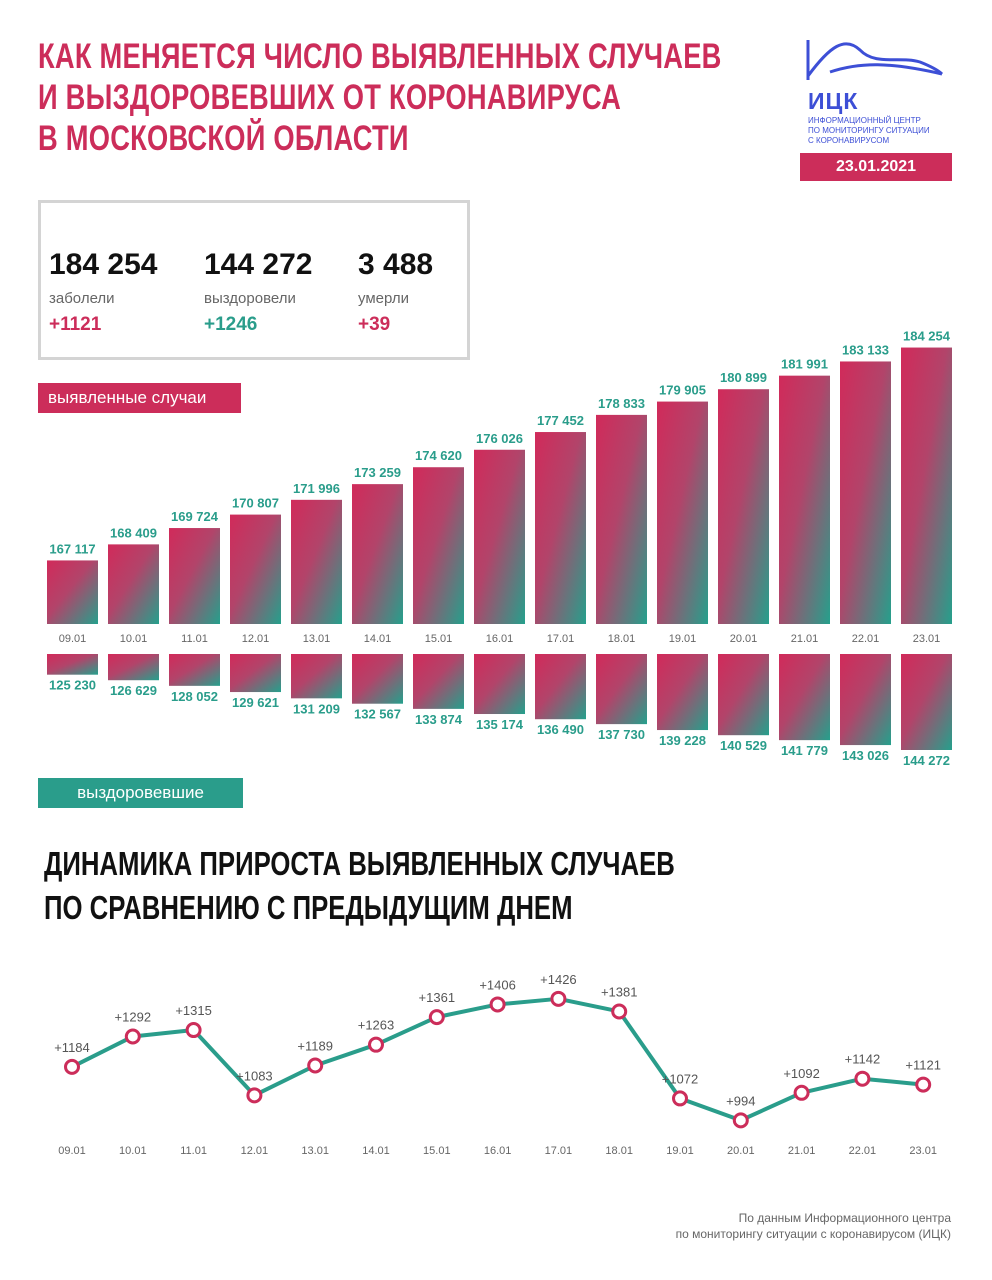  What do you see at coordinates (740, 1100) in the screenshot?
I see `growth-point-label: +994` at bounding box center [740, 1100].